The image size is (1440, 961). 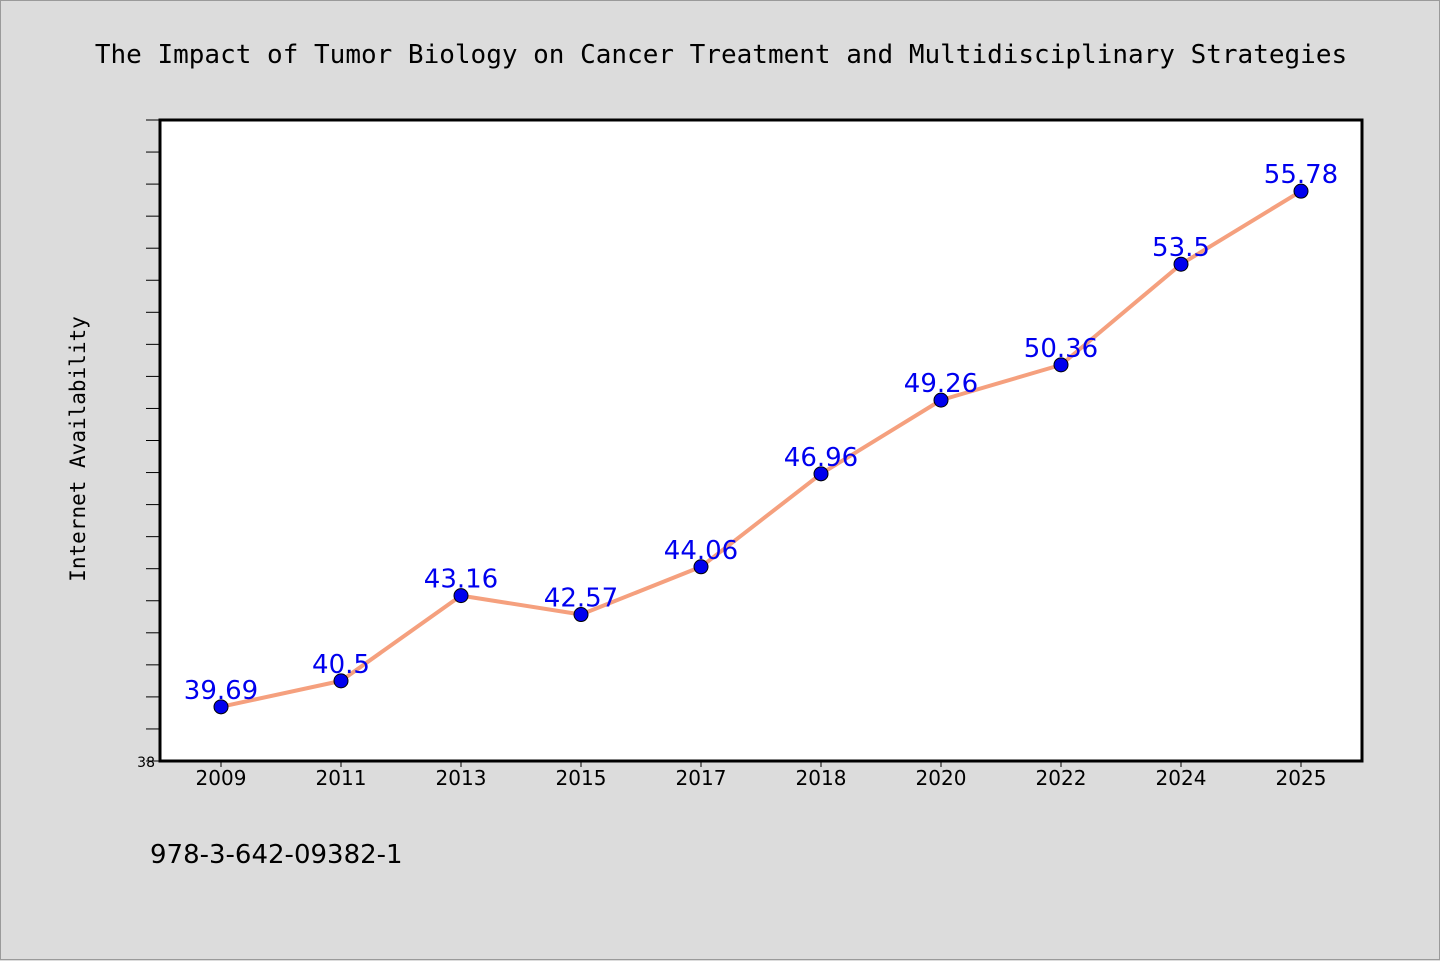 I want to click on x-tick-label: 2020, so click(x=941, y=778).